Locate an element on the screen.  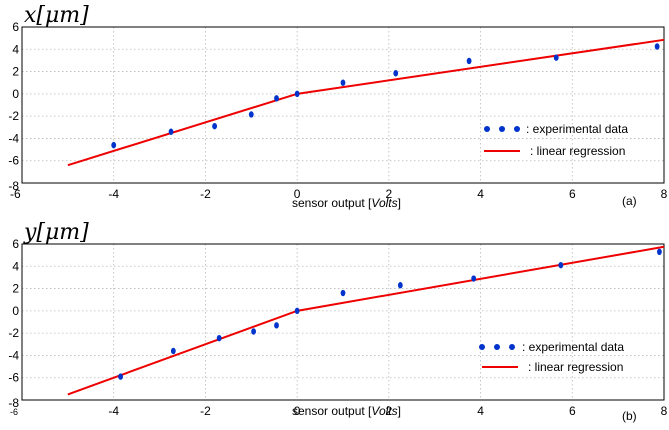
x-axis-label-a: sensor output [Volts] is located at coordinates (346, 203).